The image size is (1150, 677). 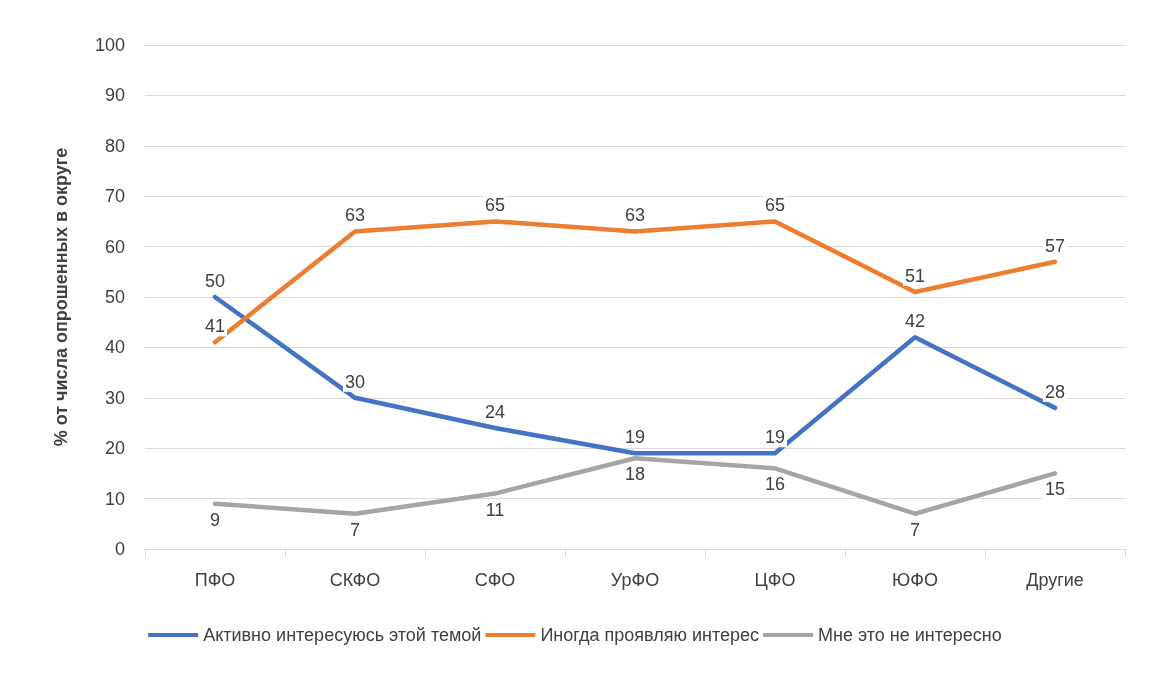 What do you see at coordinates (915, 321) in the screenshot?
I see `data-label: 42` at bounding box center [915, 321].